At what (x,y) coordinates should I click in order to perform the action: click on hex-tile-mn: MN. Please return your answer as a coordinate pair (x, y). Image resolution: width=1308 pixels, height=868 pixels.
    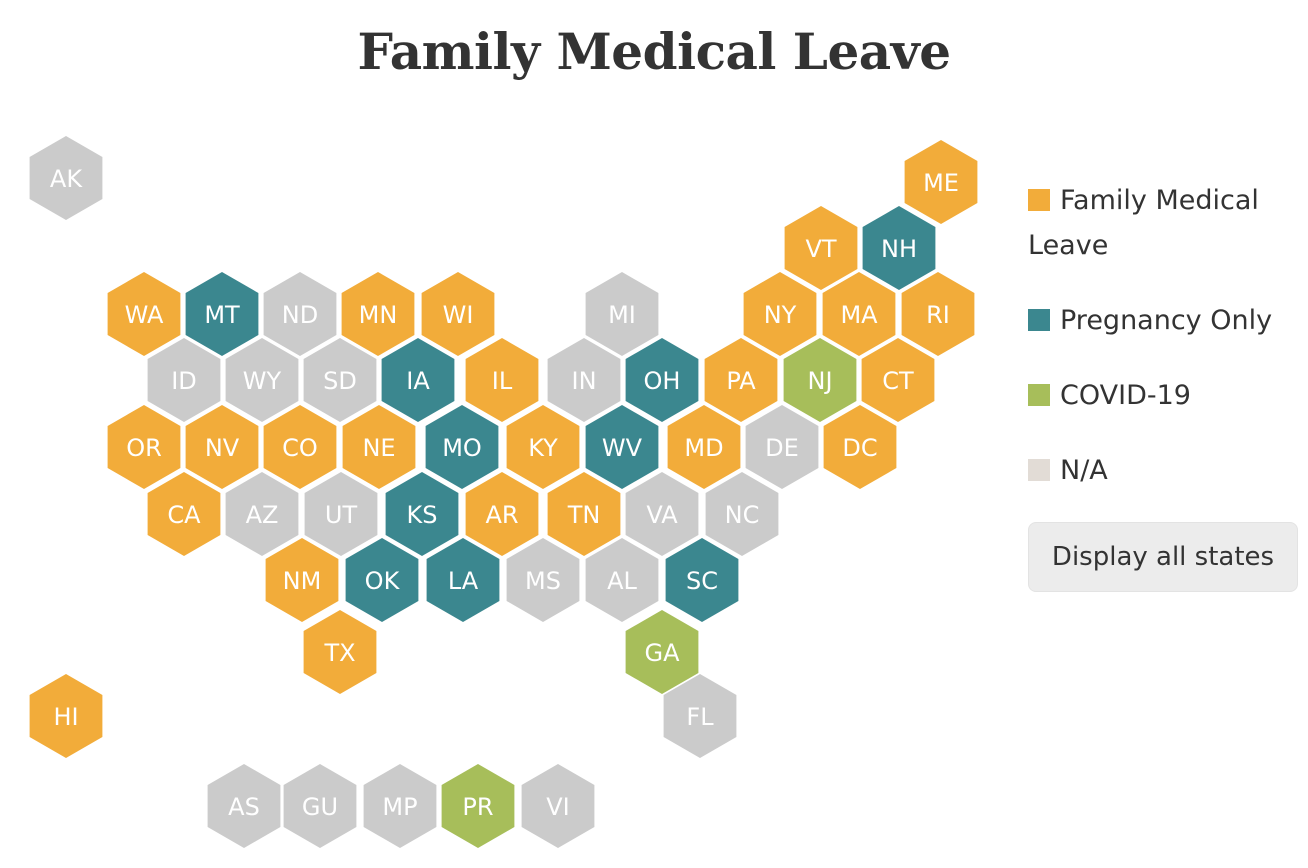
    Looking at the image, I should click on (378, 314).